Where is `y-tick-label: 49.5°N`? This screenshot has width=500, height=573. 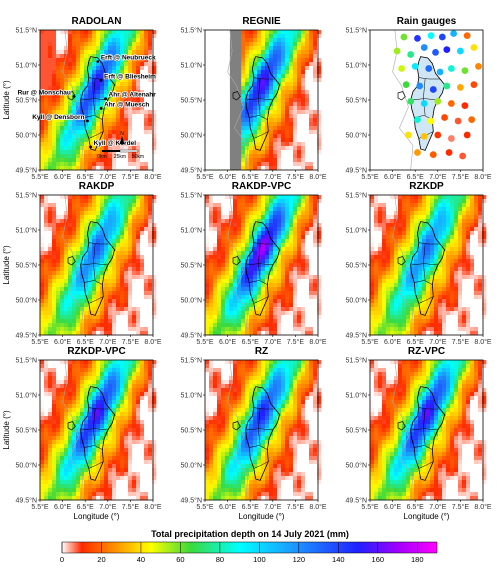
y-tick-label: 49.5°N is located at coordinates (191, 171).